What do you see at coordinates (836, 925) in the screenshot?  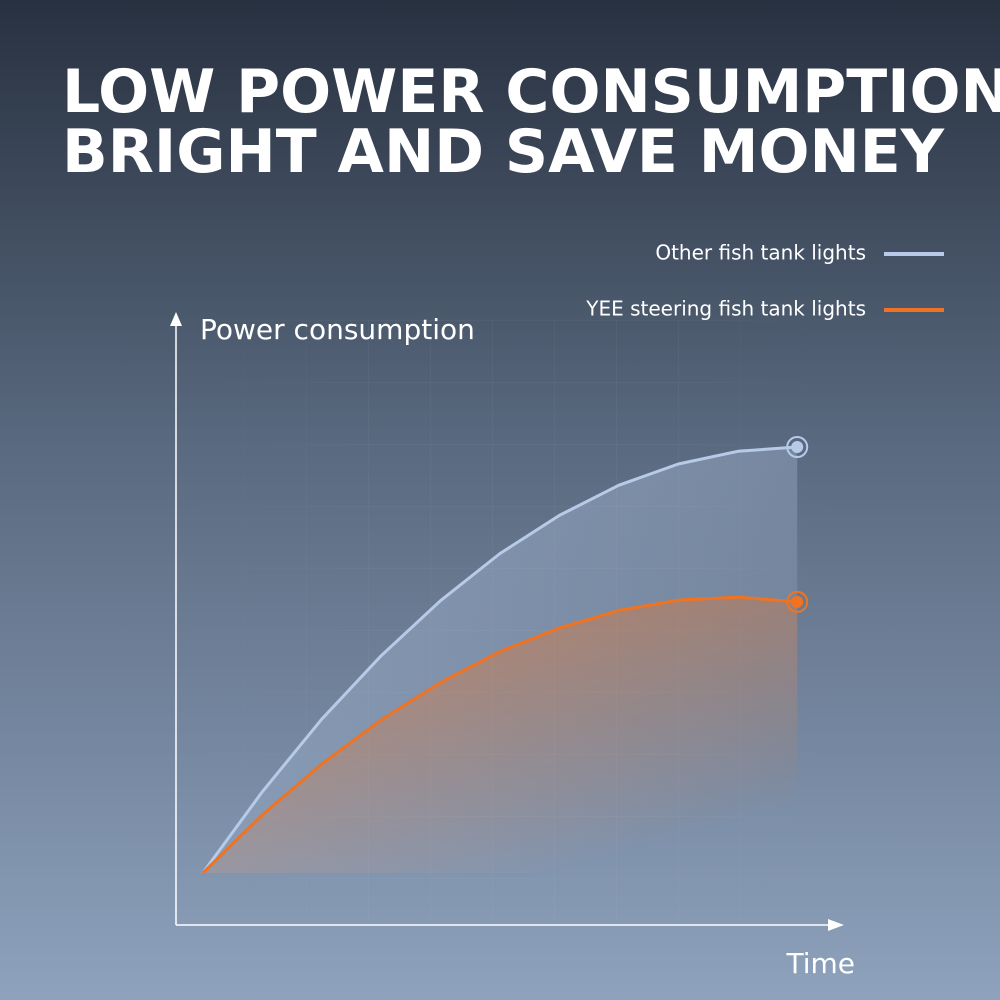 I see `x-axis-arrow` at bounding box center [836, 925].